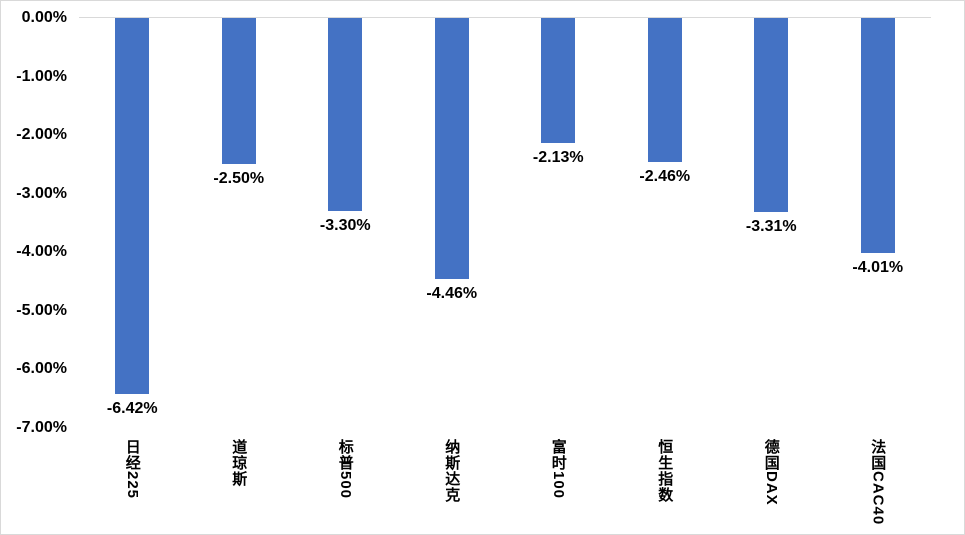  Describe the element at coordinates (878, 482) in the screenshot. I see `category-label: 法国CAC40` at that location.